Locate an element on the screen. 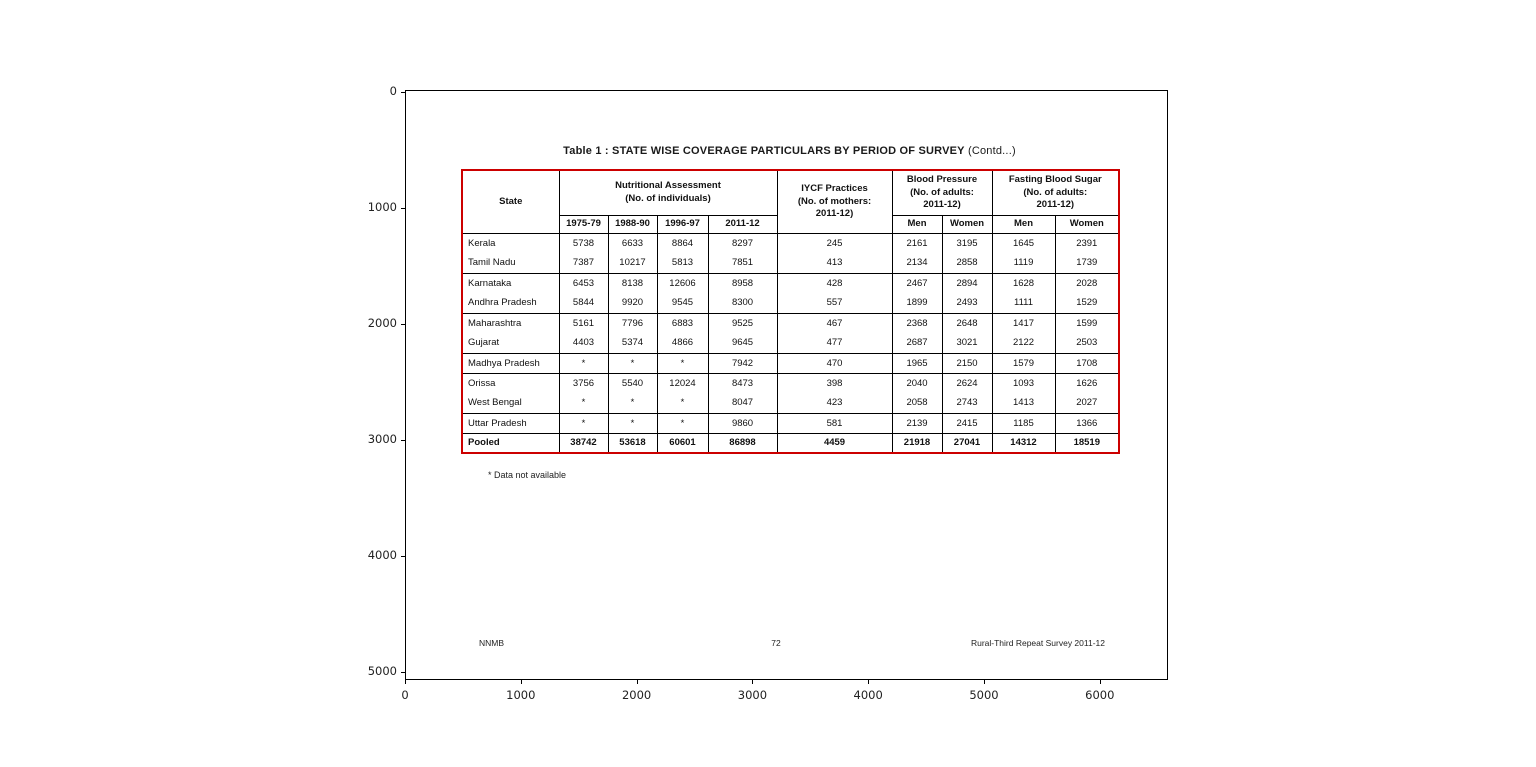  nutritional-label-line1: Nutritional Assessment is located at coordinates (668, 186).